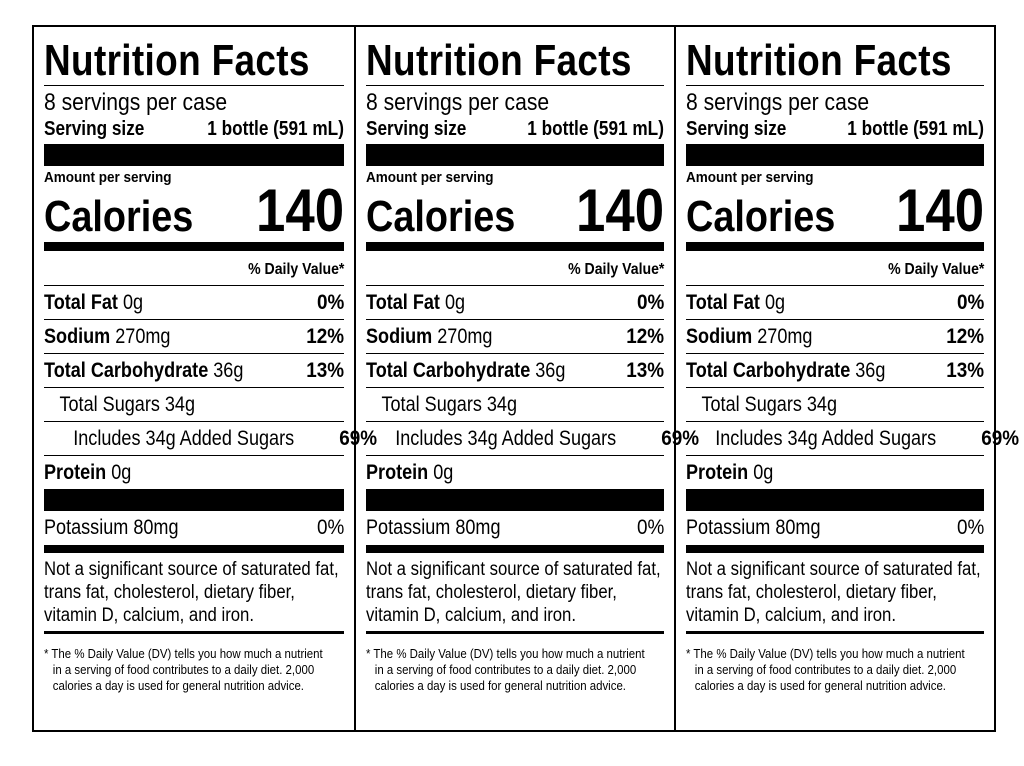 Image resolution: width=1024 pixels, height=766 pixels. Describe the element at coordinates (515, 130) in the screenshot. I see `serving-size-row: Serving size 1 bottle (591 mL)` at that location.